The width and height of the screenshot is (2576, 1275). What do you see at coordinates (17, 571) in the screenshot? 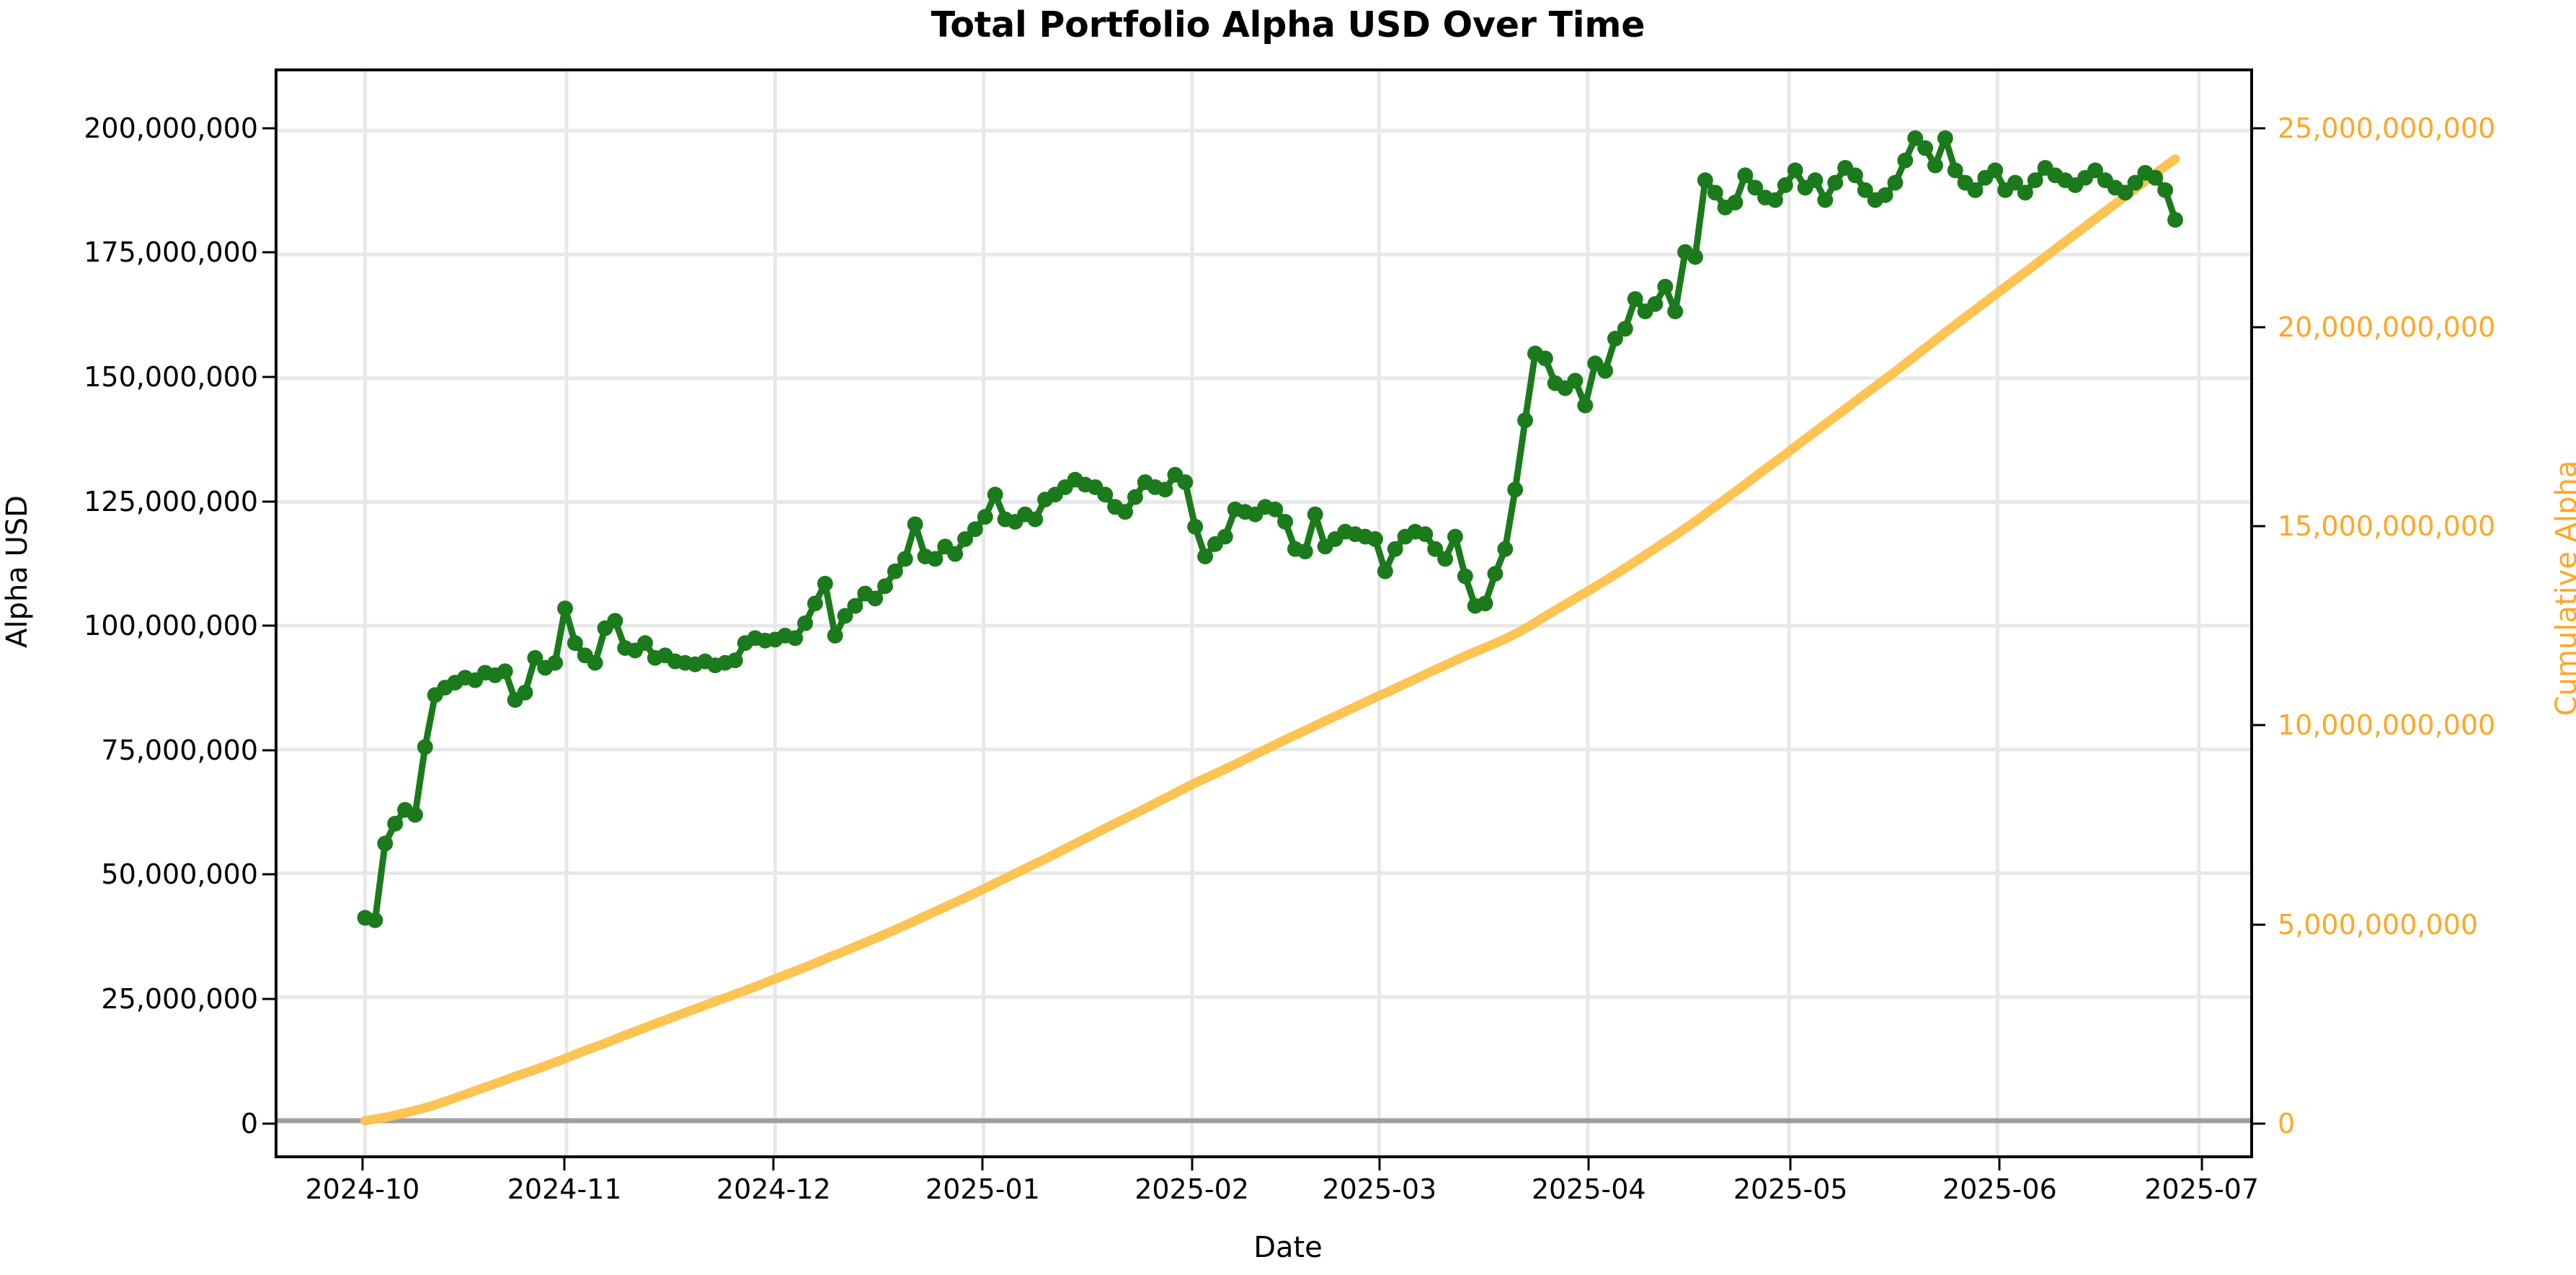
I see `y-axis-left-label: Alpha USD` at bounding box center [17, 571].